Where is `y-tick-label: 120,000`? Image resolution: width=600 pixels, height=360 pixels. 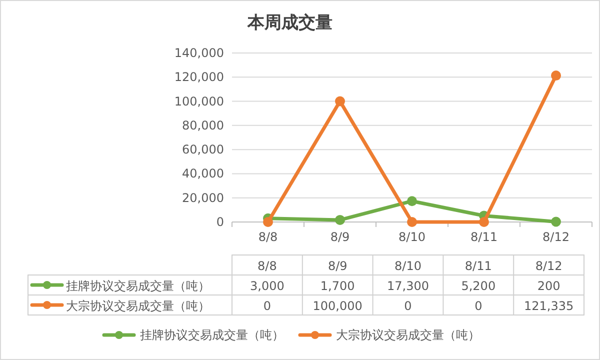 y-tick-label: 120,000 is located at coordinates (199, 77).